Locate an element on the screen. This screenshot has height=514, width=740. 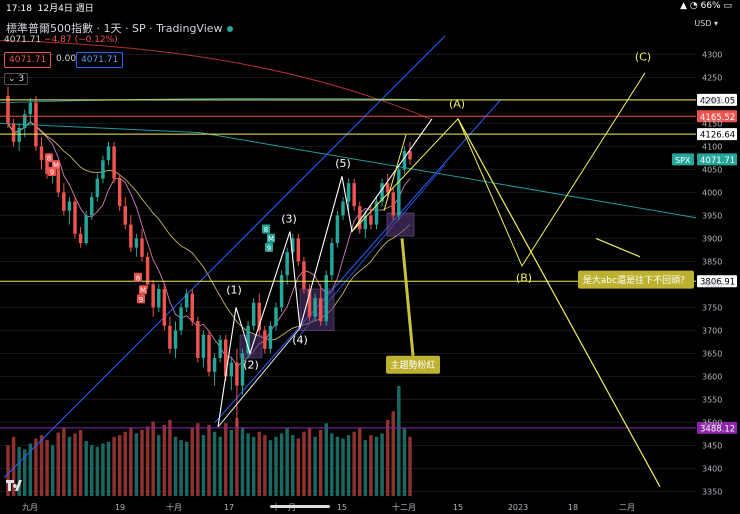
callout-arrow is located at coordinates (395, 172).